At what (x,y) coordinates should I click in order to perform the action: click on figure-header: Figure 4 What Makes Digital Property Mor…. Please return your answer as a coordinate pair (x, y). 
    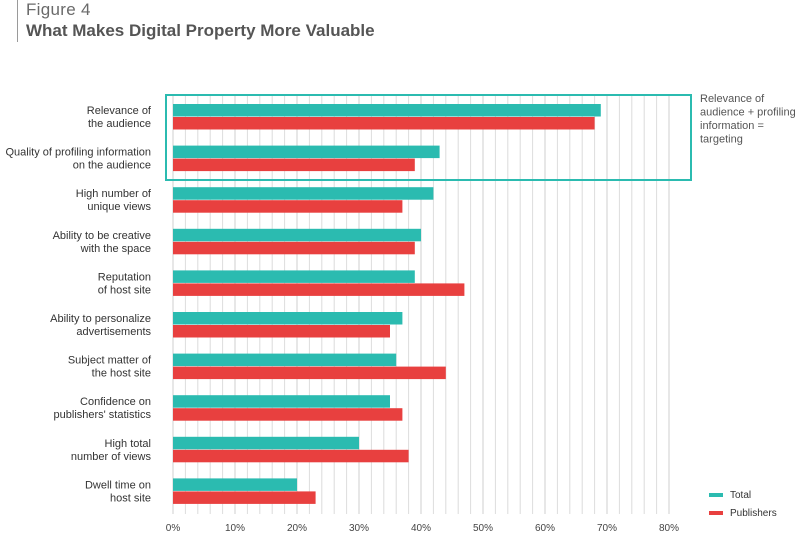
    Looking at the image, I should click on (196, 21).